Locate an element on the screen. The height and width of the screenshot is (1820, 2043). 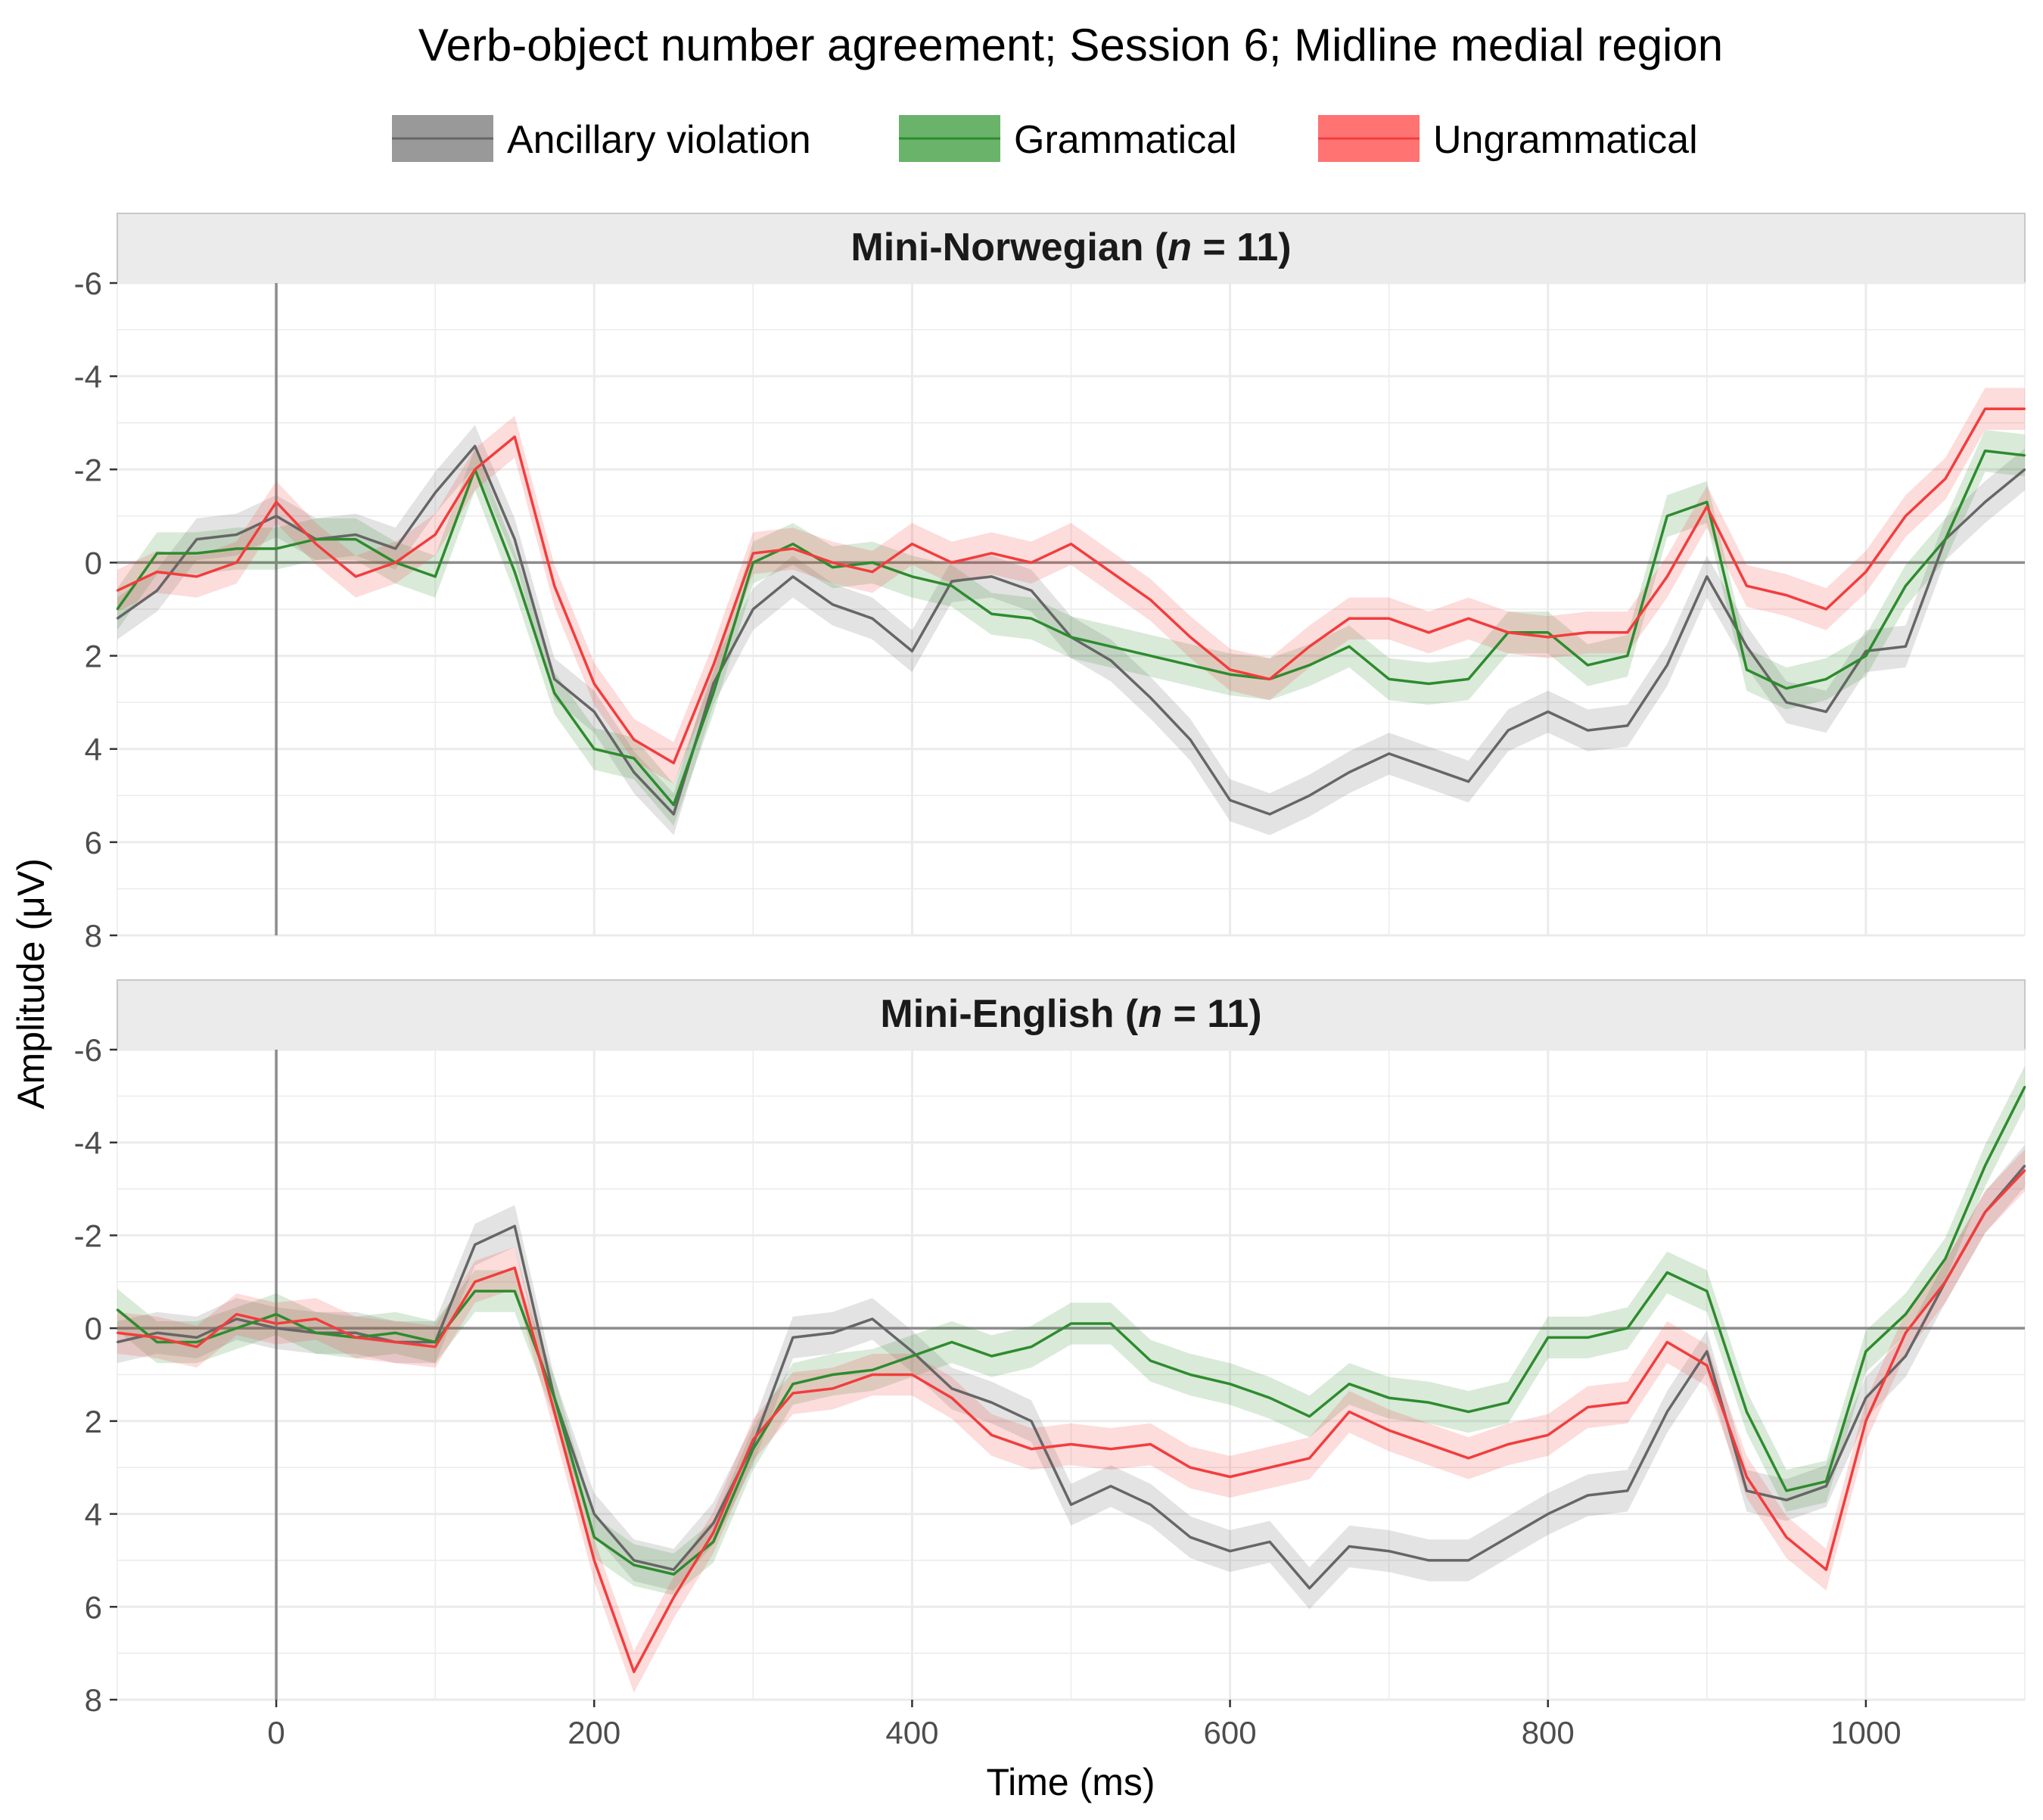
y-tick-label: 4 is located at coordinates (94, 1514).